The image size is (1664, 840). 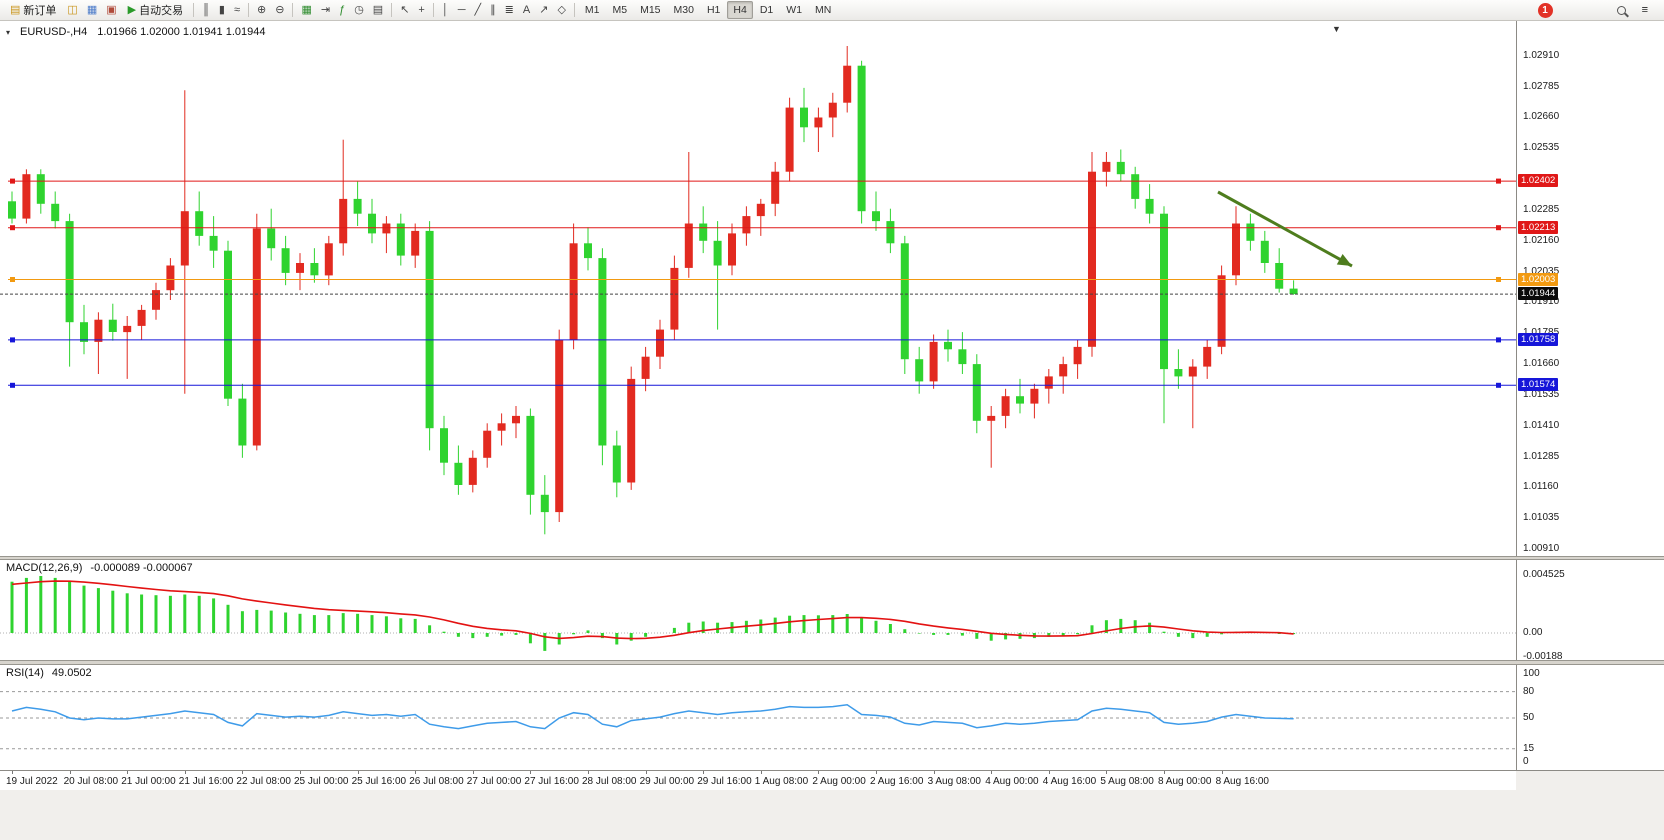 I want to click on charts-icon: ◫, so click(x=72, y=10).